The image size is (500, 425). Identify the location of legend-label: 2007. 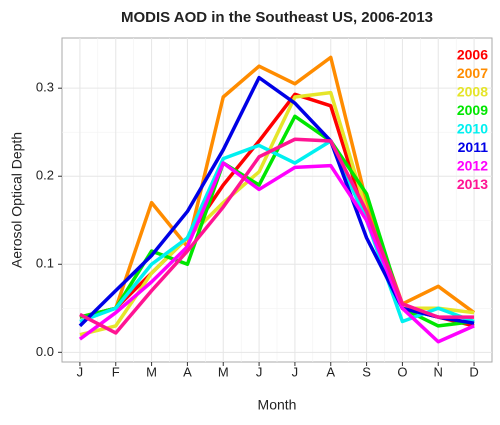
(472, 73).